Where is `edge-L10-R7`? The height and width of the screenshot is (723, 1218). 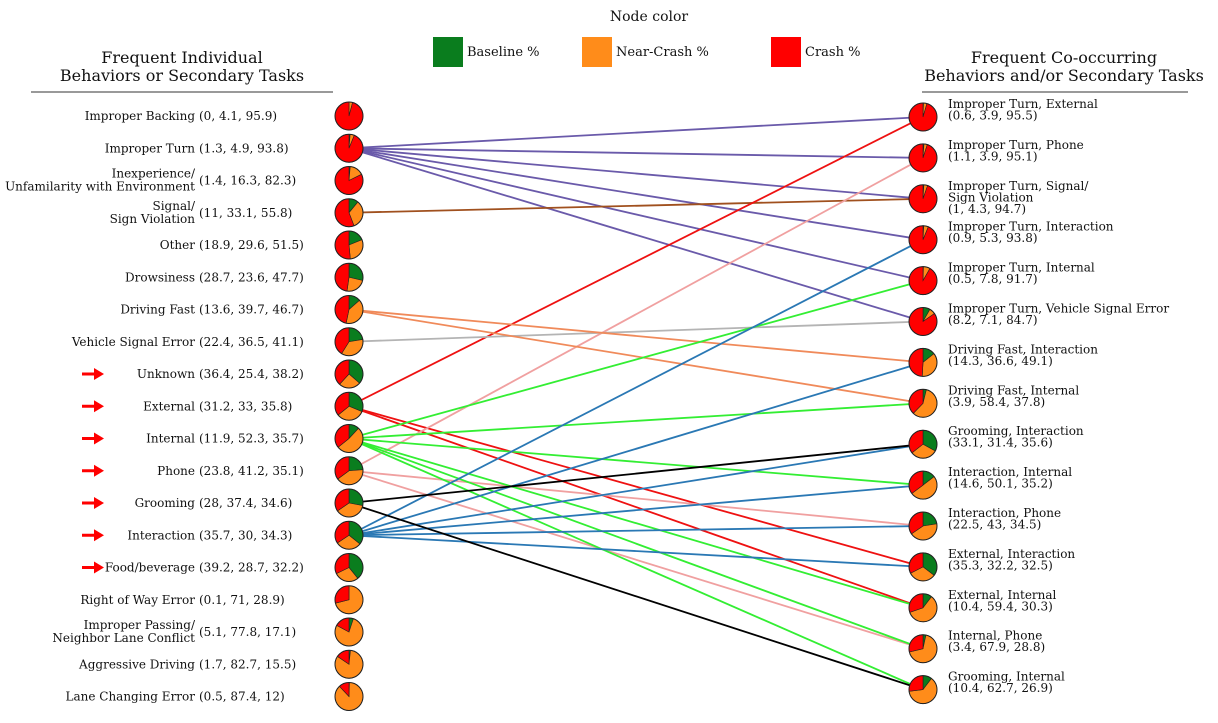 edge-L10-R7 is located at coordinates (636, 421).